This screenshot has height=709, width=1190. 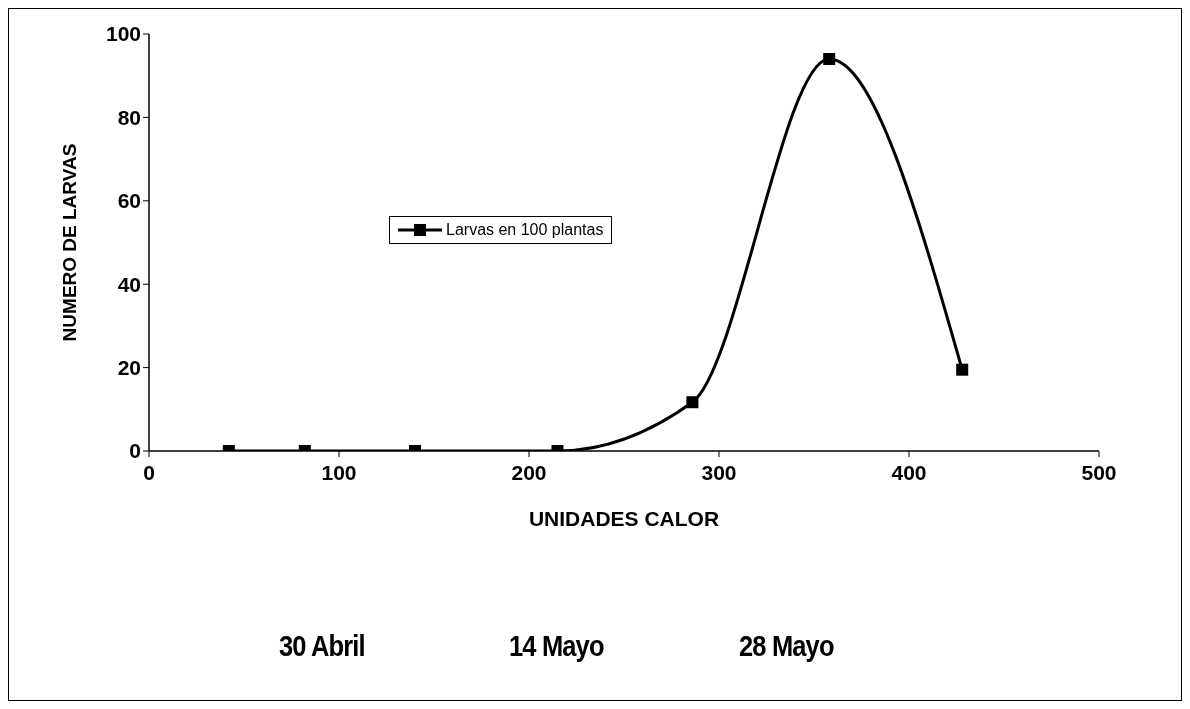 I want to click on y-tick-label: 40, so click(x=129, y=284).